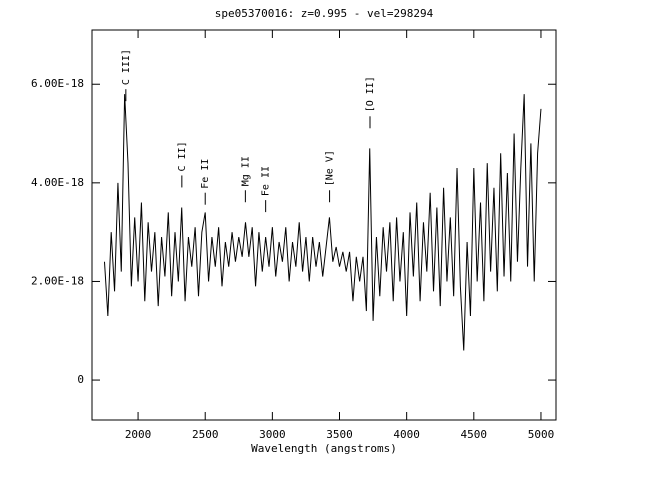  Describe the element at coordinates (182, 156) in the screenshot. I see `line-label: C II]` at that location.